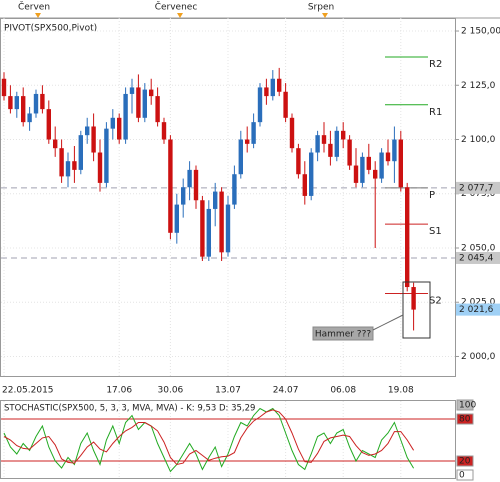 This screenshot has height=482, width=500. I want to click on x-tick-label: 06.08, so click(343, 391).